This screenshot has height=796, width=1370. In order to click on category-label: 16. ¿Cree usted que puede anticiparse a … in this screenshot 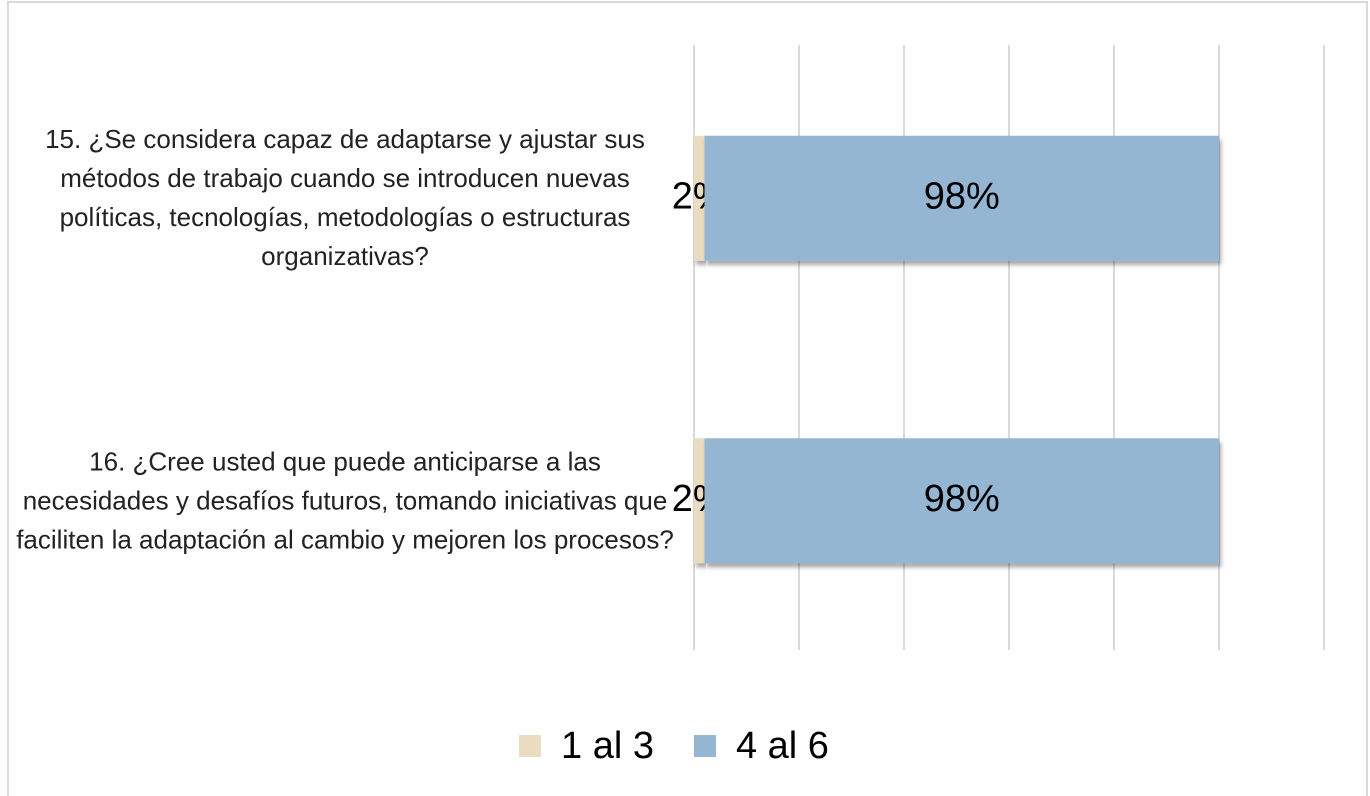, I will do `click(345, 500)`.